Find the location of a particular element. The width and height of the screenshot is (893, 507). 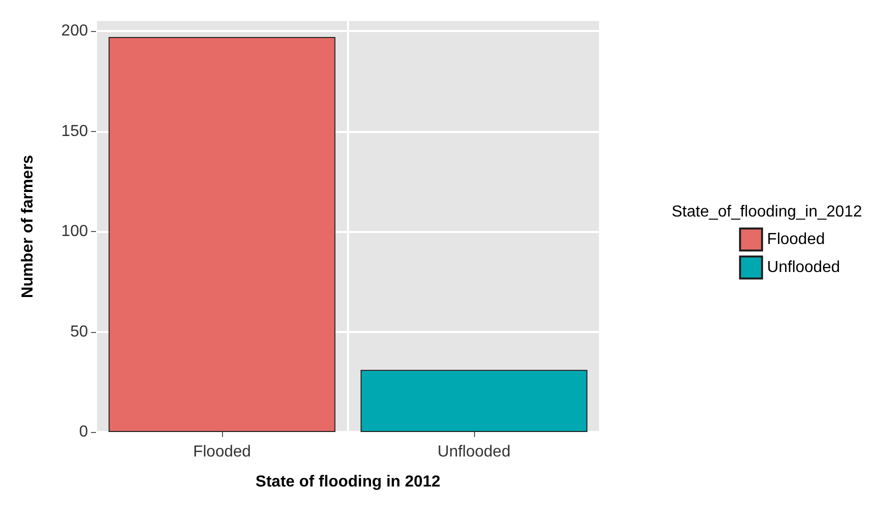

legend-title: State_of_flooding_in_2012 is located at coordinates (767, 212).